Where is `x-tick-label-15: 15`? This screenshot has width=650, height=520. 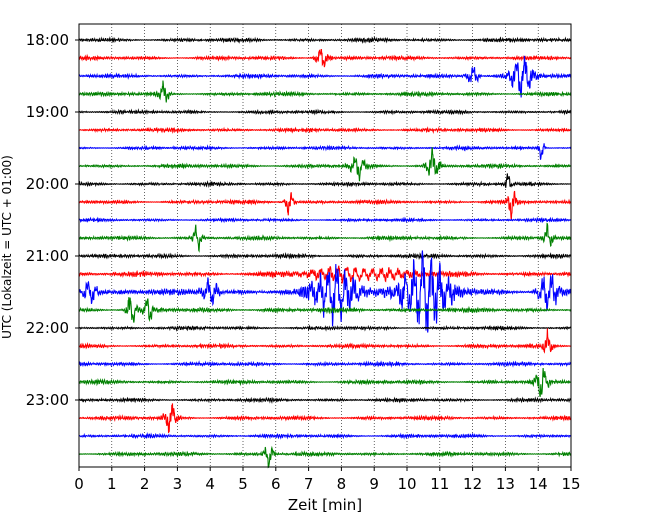 x-tick-label-15: 15 is located at coordinates (570, 484).